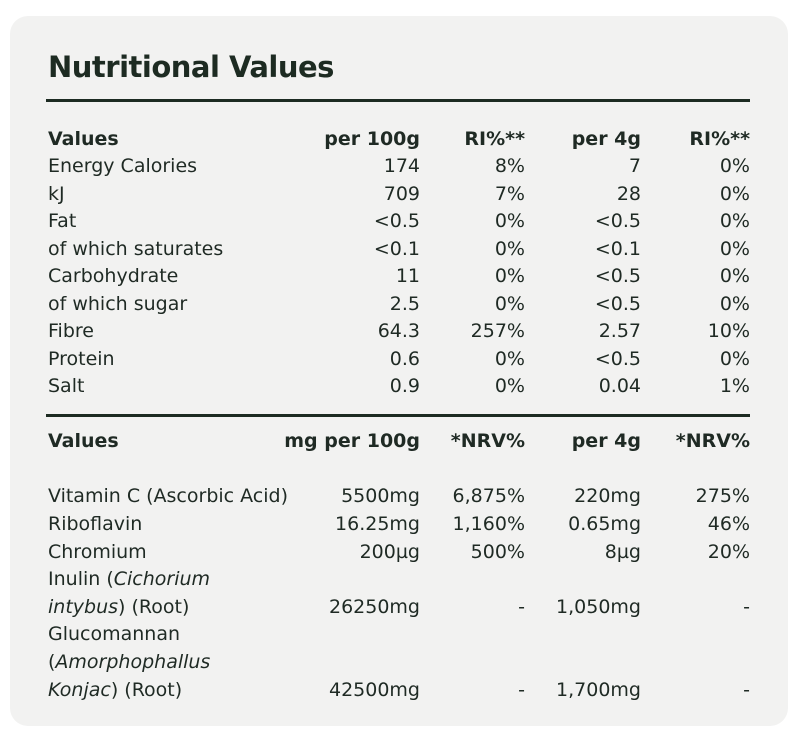 This screenshot has width=800, height=740. I want to click on table1-row: of which sugar 2.5 0% <0.5 0%, so click(399, 304).